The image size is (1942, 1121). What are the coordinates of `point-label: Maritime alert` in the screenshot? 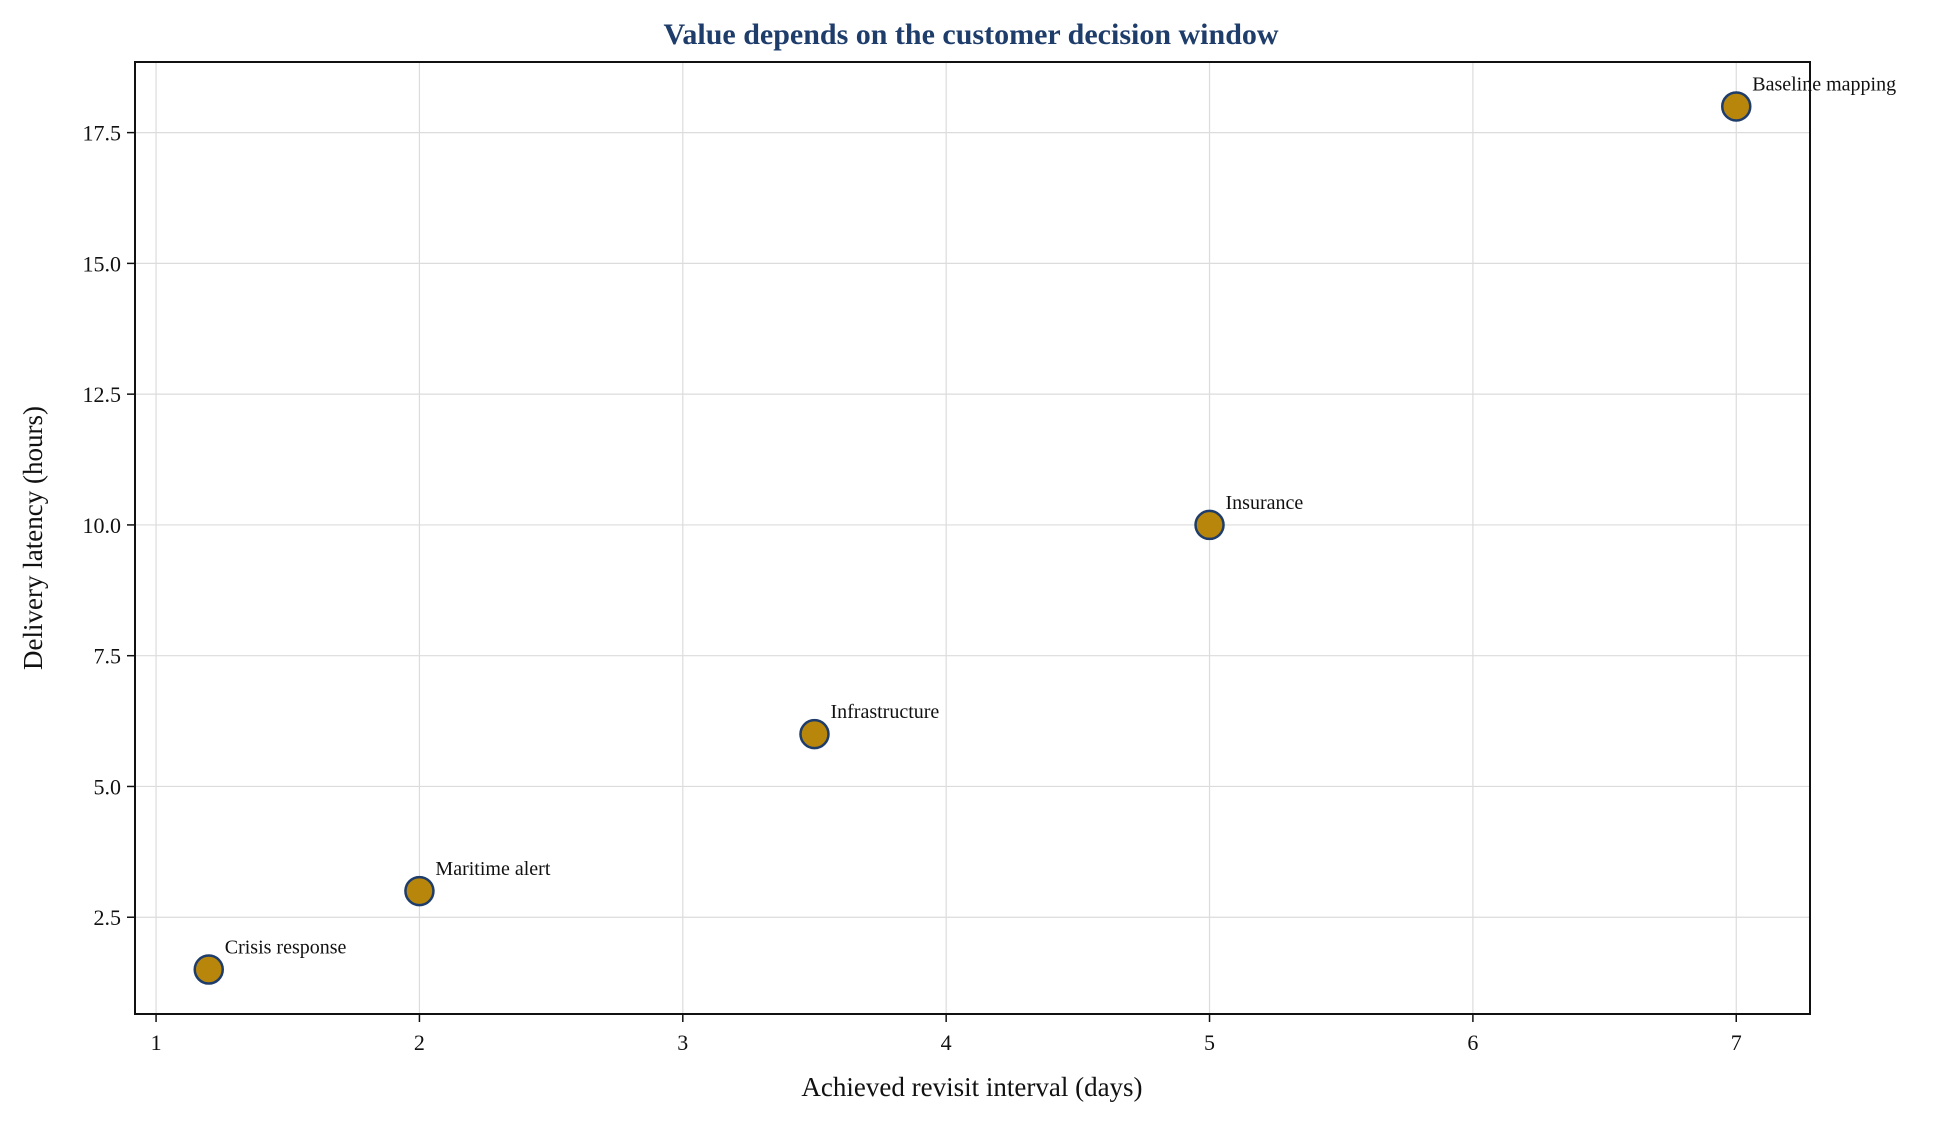 It's located at (492, 869).